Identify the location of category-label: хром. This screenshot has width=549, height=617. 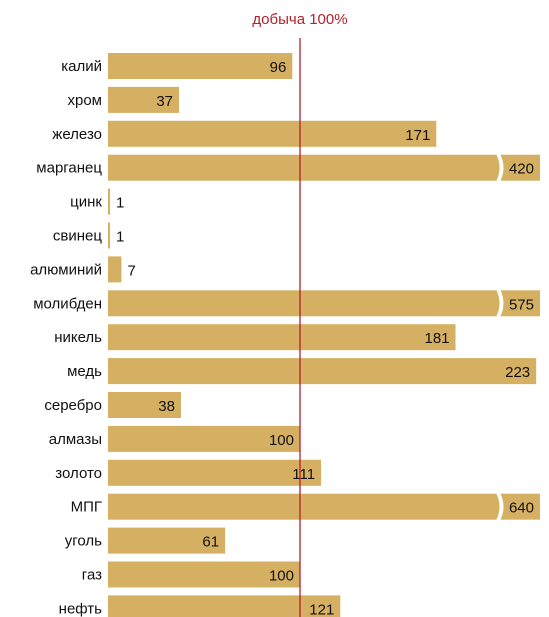
(85, 100).